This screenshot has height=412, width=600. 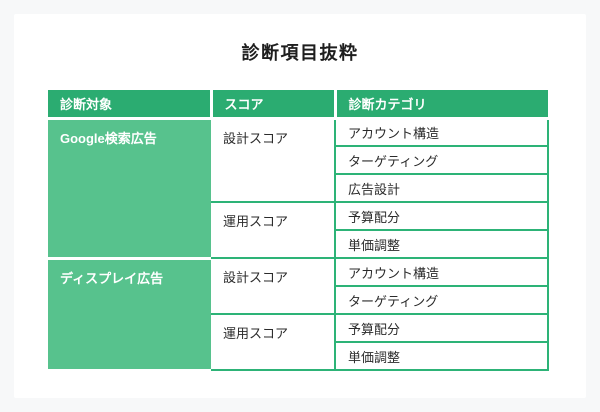 I want to click on header-cell-category: 診断カテゴリ, so click(x=441, y=105).